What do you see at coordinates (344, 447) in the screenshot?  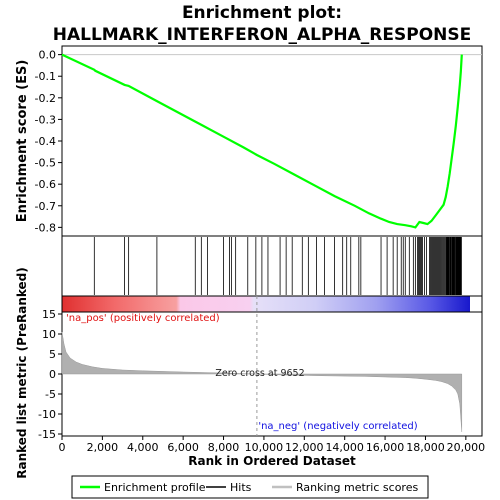 I see `x-tick-label: 14,000` at bounding box center [344, 447].